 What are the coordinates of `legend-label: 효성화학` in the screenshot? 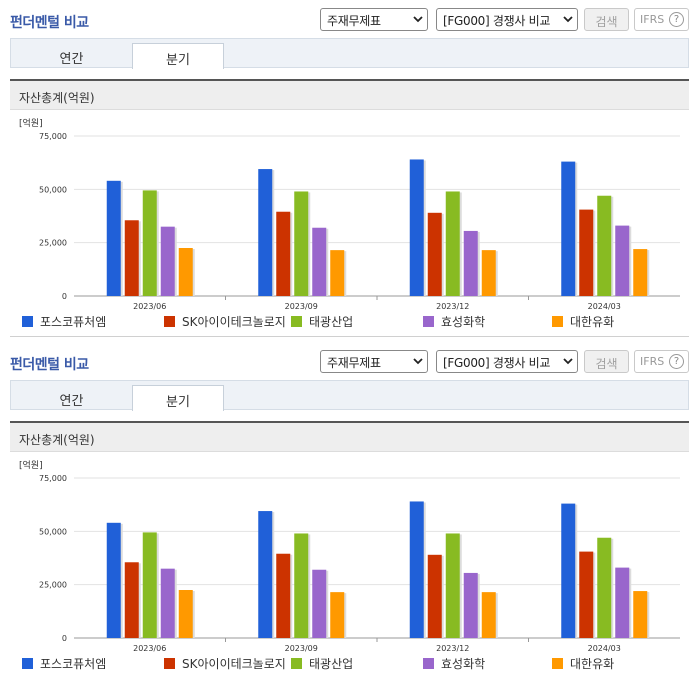 It's located at (463, 664).